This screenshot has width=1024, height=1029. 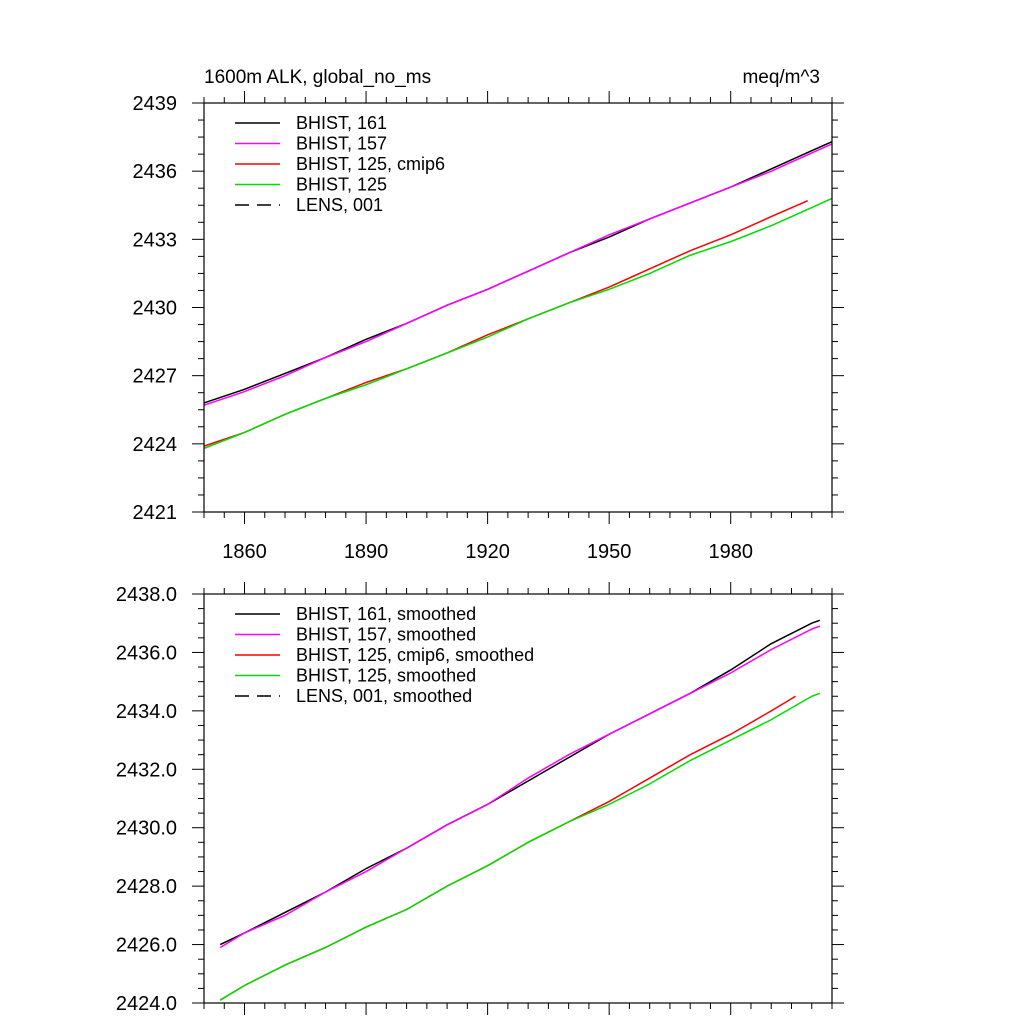 I want to click on top-y-tick-label: 2436, so click(x=155, y=172).